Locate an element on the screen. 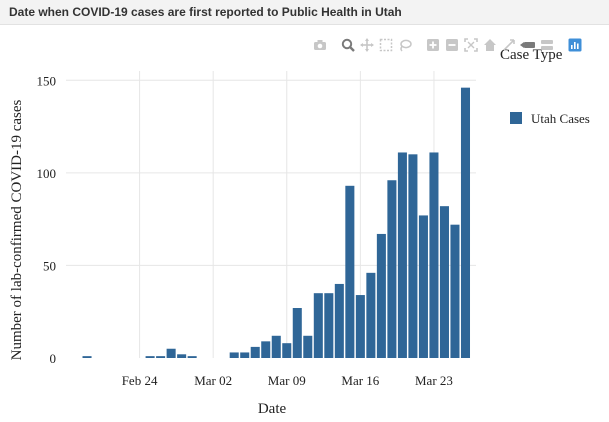 The height and width of the screenshot is (422, 609). y-tick-label: 0 is located at coordinates (53, 358).